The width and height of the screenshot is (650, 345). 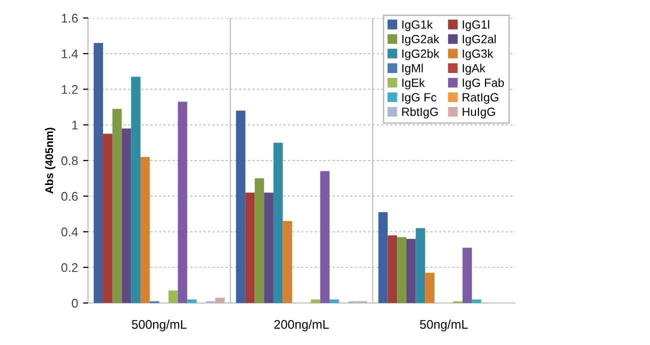 What do you see at coordinates (69, 196) in the screenshot?
I see `y-tick-label: 0.6` at bounding box center [69, 196].